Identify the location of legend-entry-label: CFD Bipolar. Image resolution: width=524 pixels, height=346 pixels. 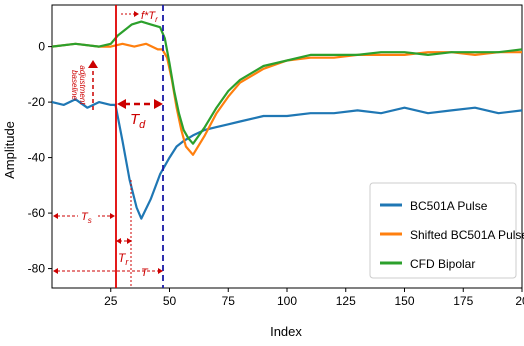
(442, 264).